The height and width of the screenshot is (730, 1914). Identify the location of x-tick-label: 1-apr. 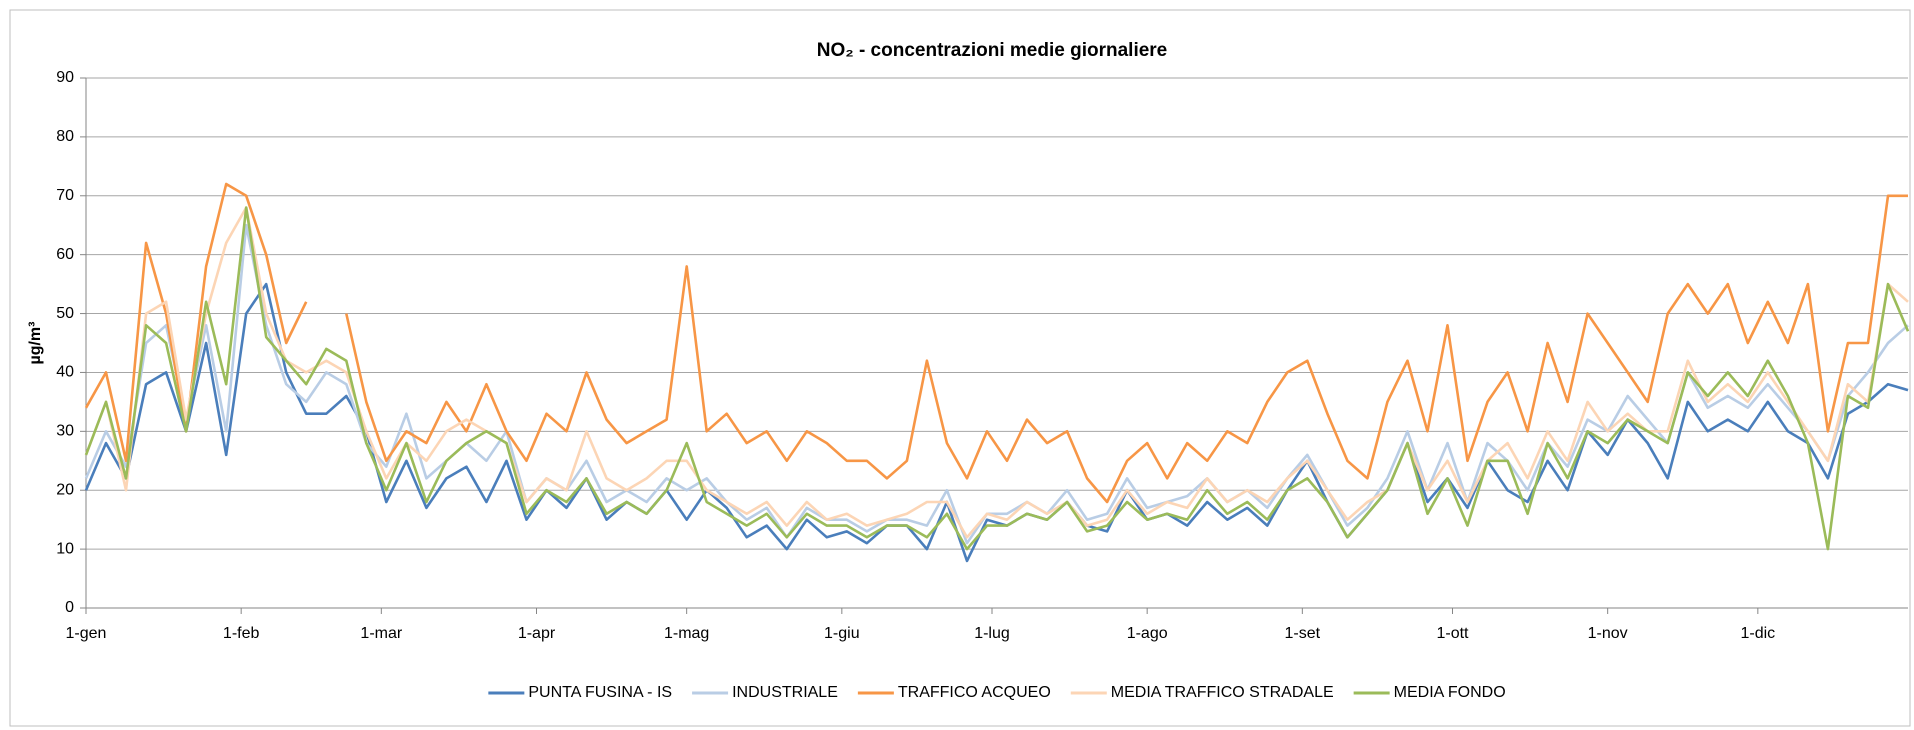
(537, 633).